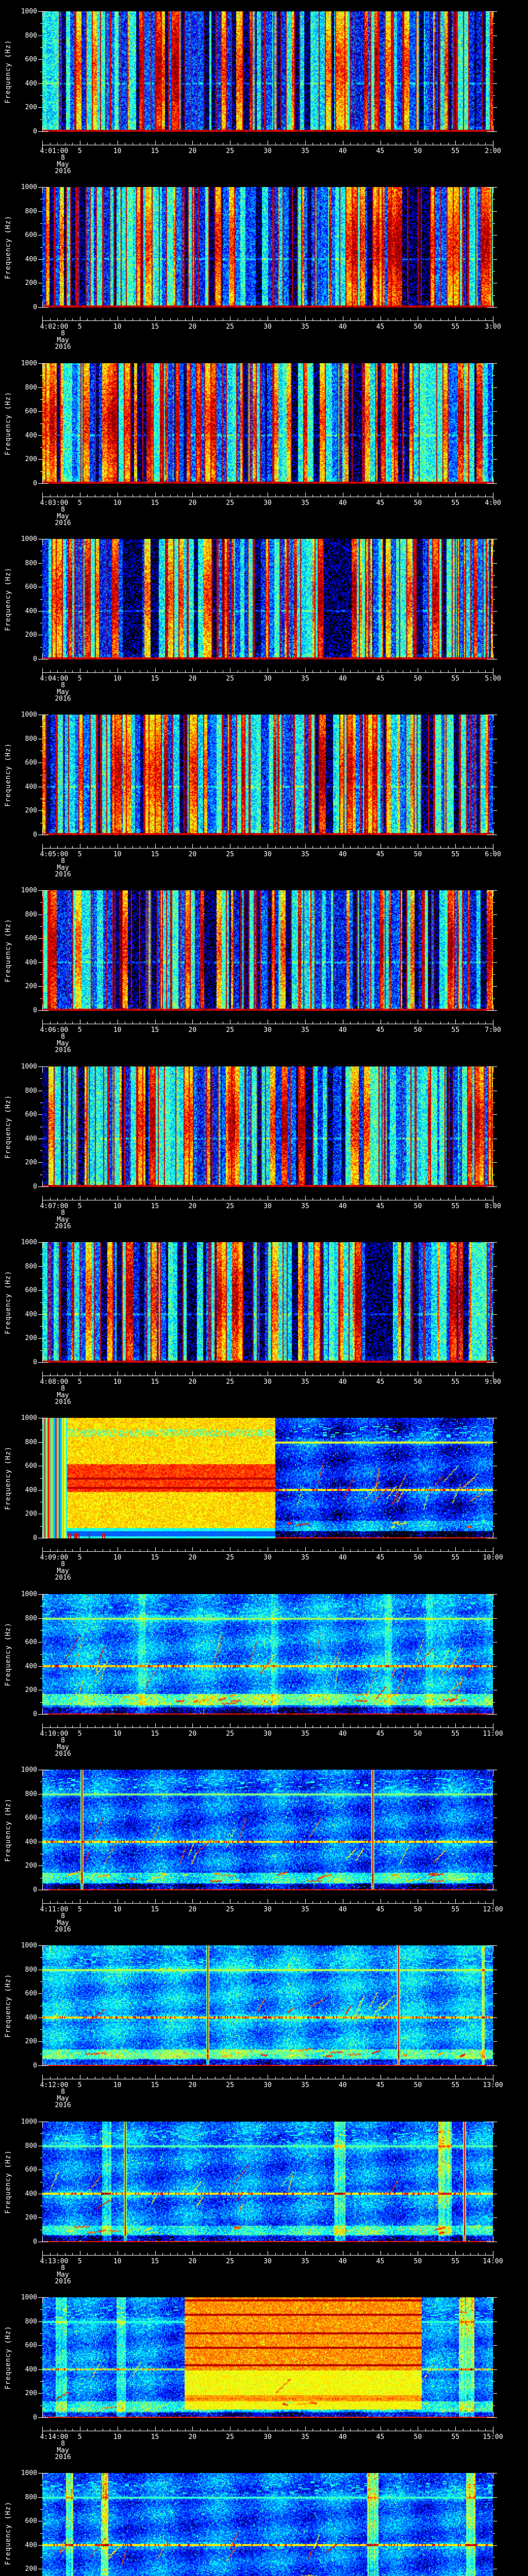 The height and width of the screenshot is (2576, 528). Describe the element at coordinates (54, 1734) in the screenshot. I see `start-time-label: 4:10:00` at that location.